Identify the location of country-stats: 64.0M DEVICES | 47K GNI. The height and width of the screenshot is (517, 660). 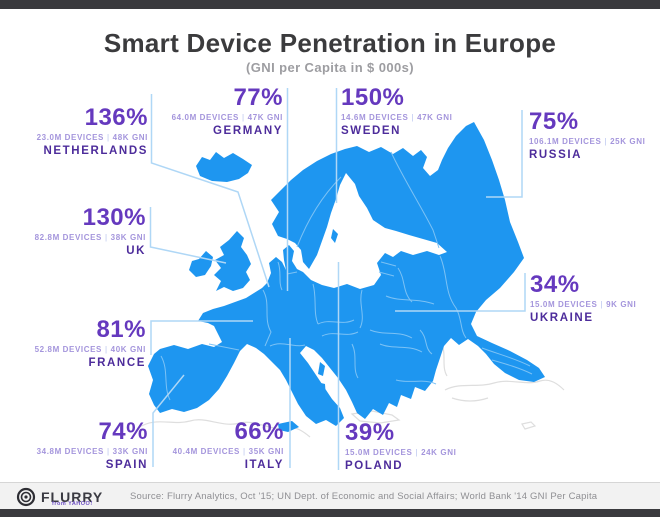
(227, 118).